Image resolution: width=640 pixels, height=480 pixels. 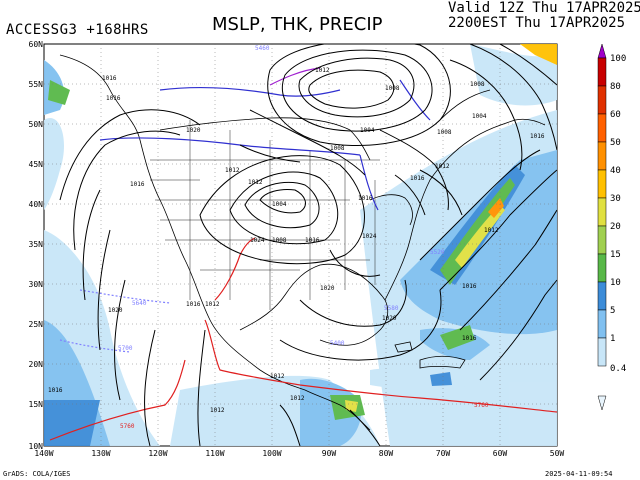 What do you see at coordinates (615, 143) in the screenshot?
I see `colorbar-label: 50` at bounding box center [615, 143].